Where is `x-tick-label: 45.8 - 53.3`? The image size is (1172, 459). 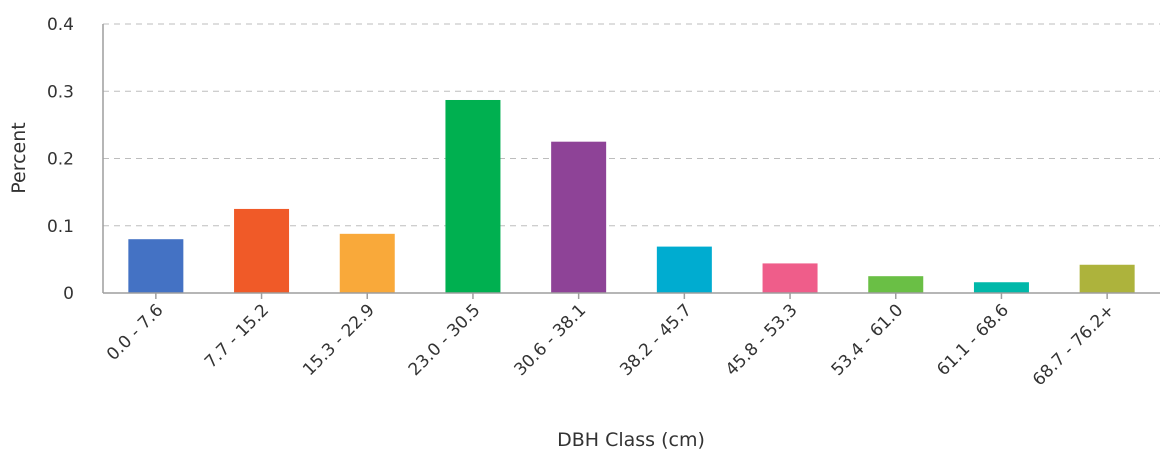
x-tick-label: 45.8 - 53.3 is located at coordinates (762, 340).